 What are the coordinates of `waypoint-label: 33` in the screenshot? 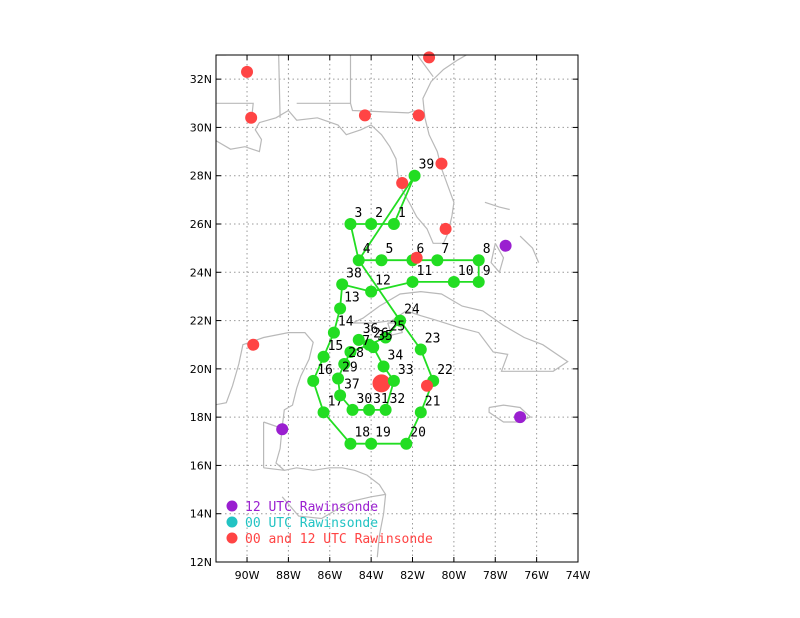 It's located at (406, 370).